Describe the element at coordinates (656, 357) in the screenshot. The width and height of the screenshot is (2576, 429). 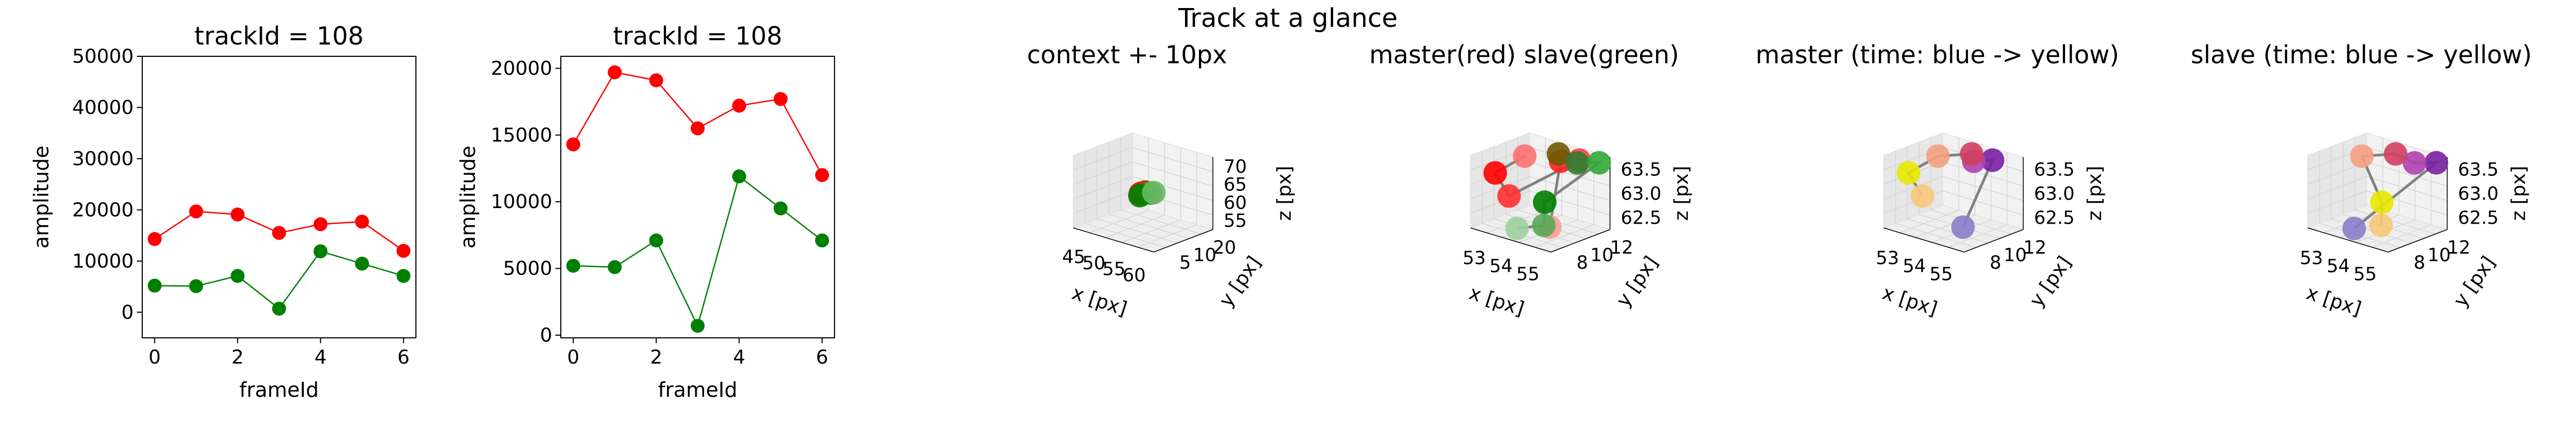
I see `x-tick-label: 2` at that location.